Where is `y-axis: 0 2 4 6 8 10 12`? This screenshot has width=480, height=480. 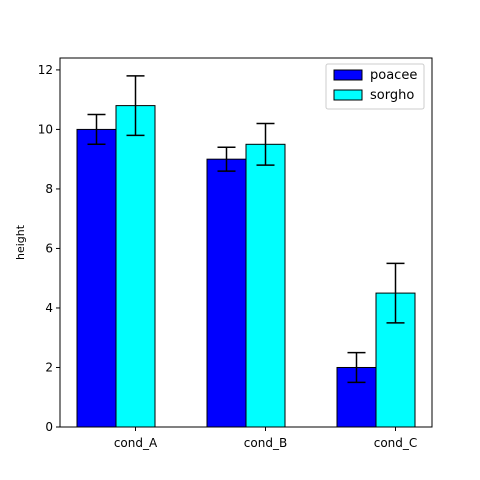 y-axis: 0 2 4 6 8 10 12 is located at coordinates (49, 248).